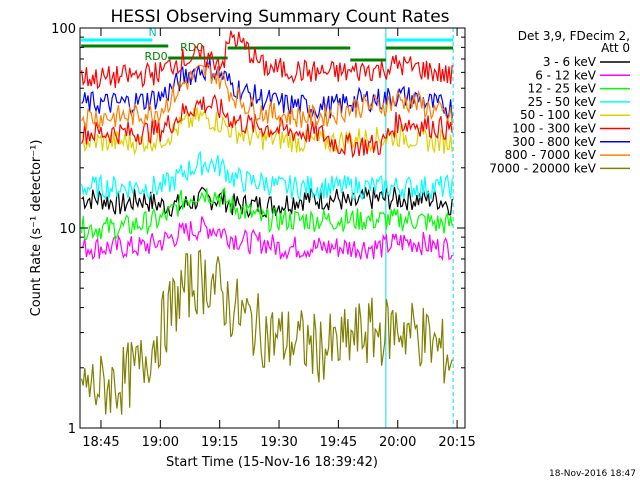 The height and width of the screenshot is (480, 640). What do you see at coordinates (219, 442) in the screenshot?
I see `x-tick-label: 19:15` at bounding box center [219, 442].